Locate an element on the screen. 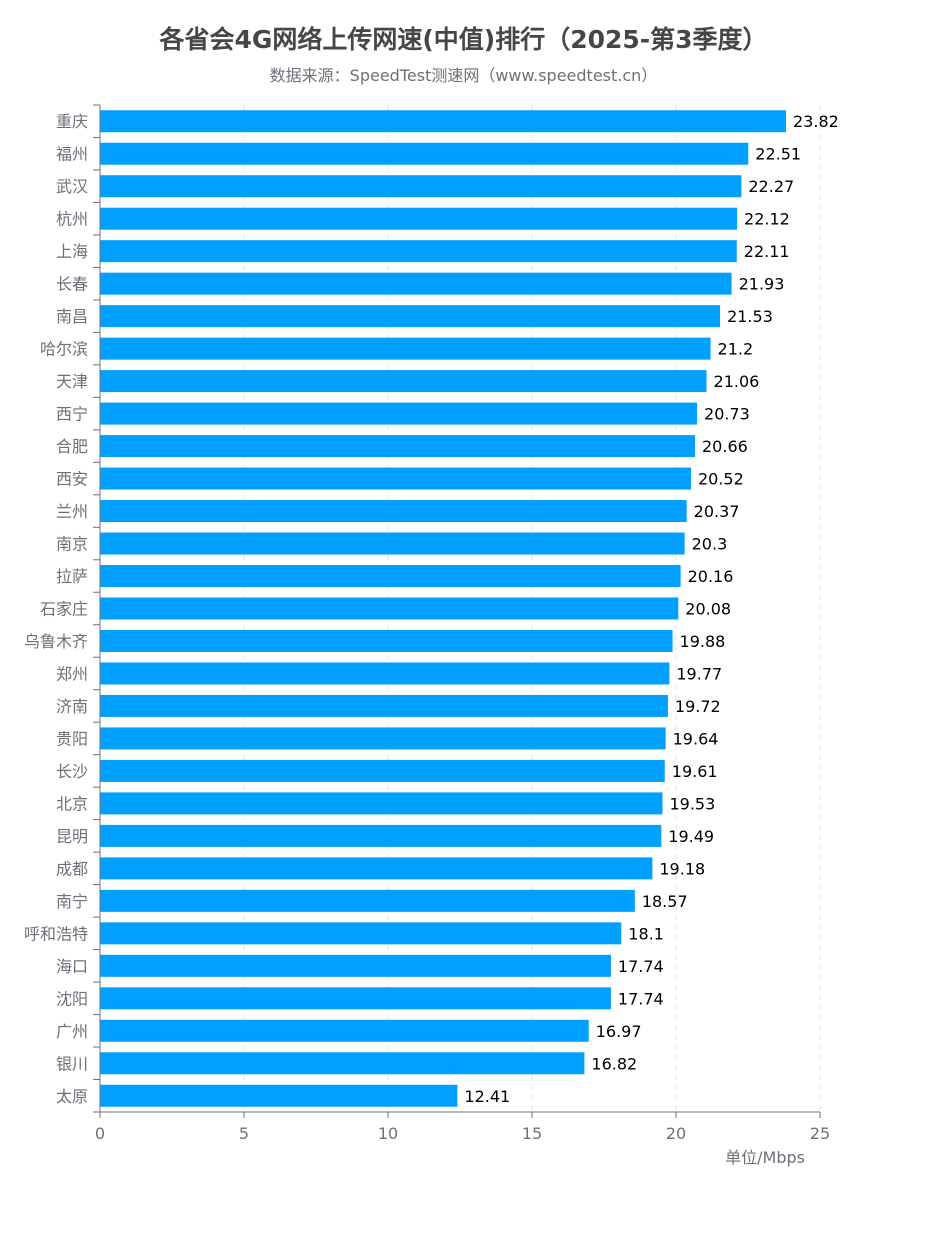  data-label: 19.77 is located at coordinates (699, 673).